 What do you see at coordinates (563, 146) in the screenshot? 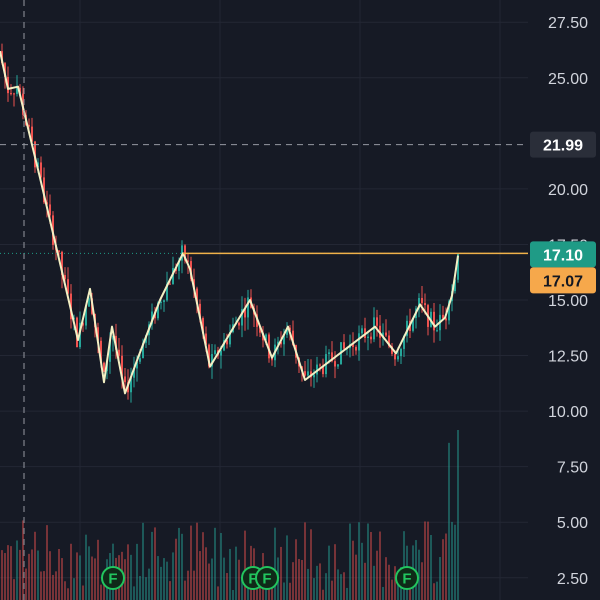
I see `crosshair-price-tag-text: 21.99` at bounding box center [563, 146].